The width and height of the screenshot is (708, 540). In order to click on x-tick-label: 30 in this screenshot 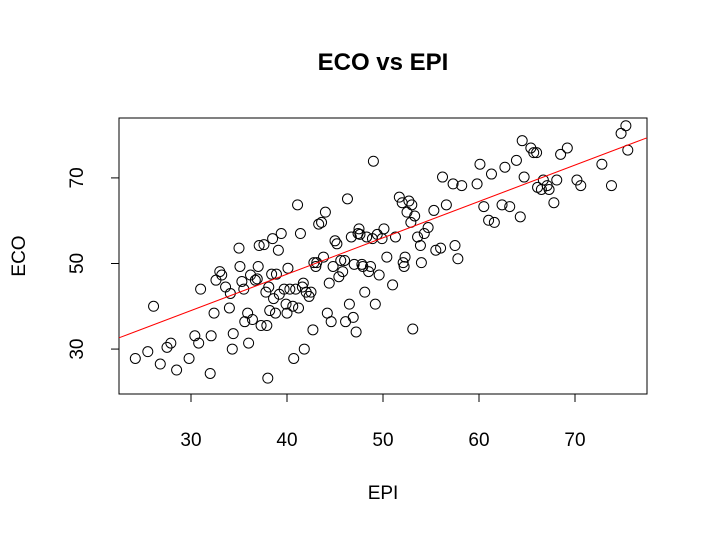, I will do `click(190, 440)`.